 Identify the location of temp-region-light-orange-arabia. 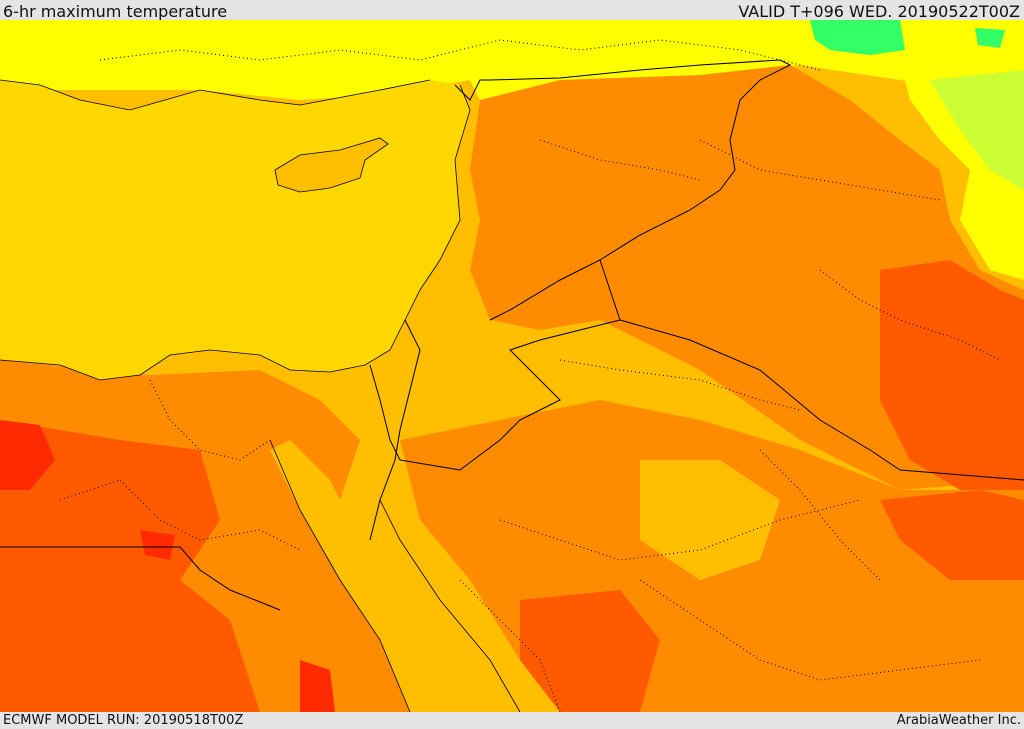
(710, 520).